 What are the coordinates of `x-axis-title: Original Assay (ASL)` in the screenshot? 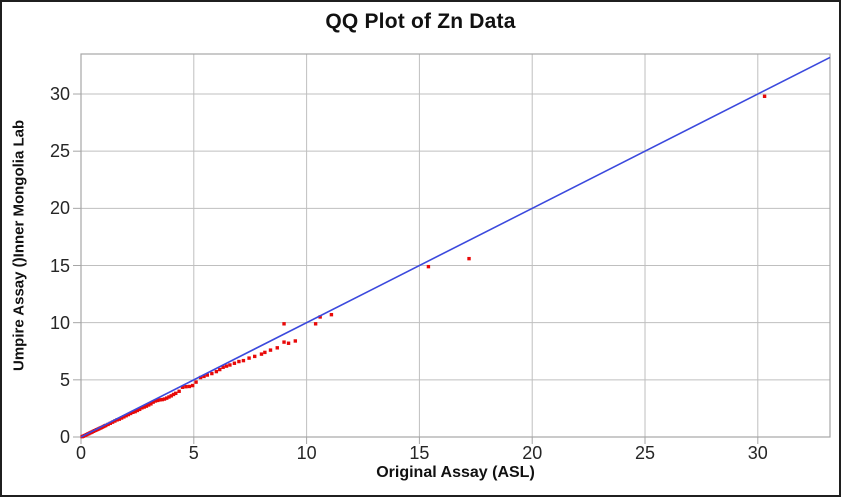 It's located at (455, 472).